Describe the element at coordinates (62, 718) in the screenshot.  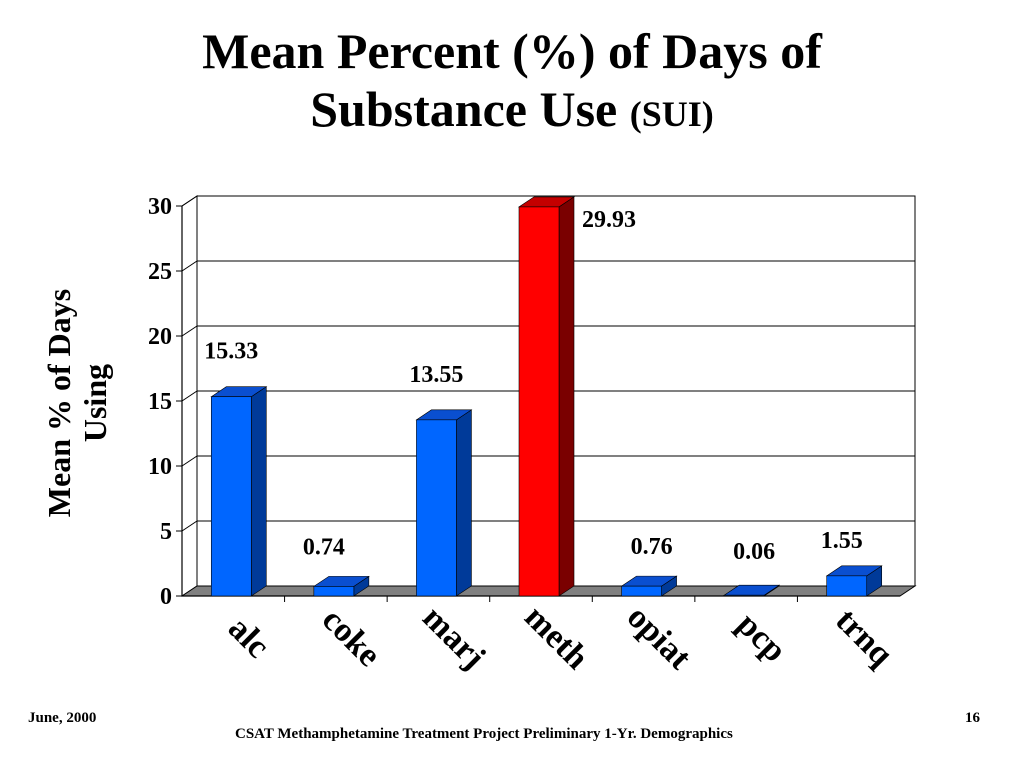
I see `footer-date: June, 2000` at that location.